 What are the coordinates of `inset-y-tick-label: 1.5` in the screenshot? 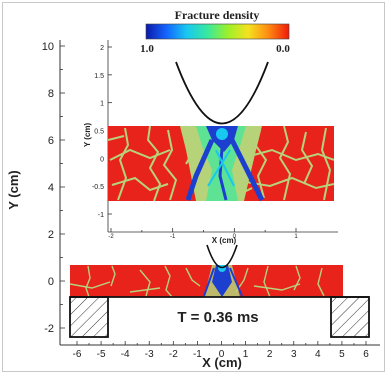 It's located at (99, 76).